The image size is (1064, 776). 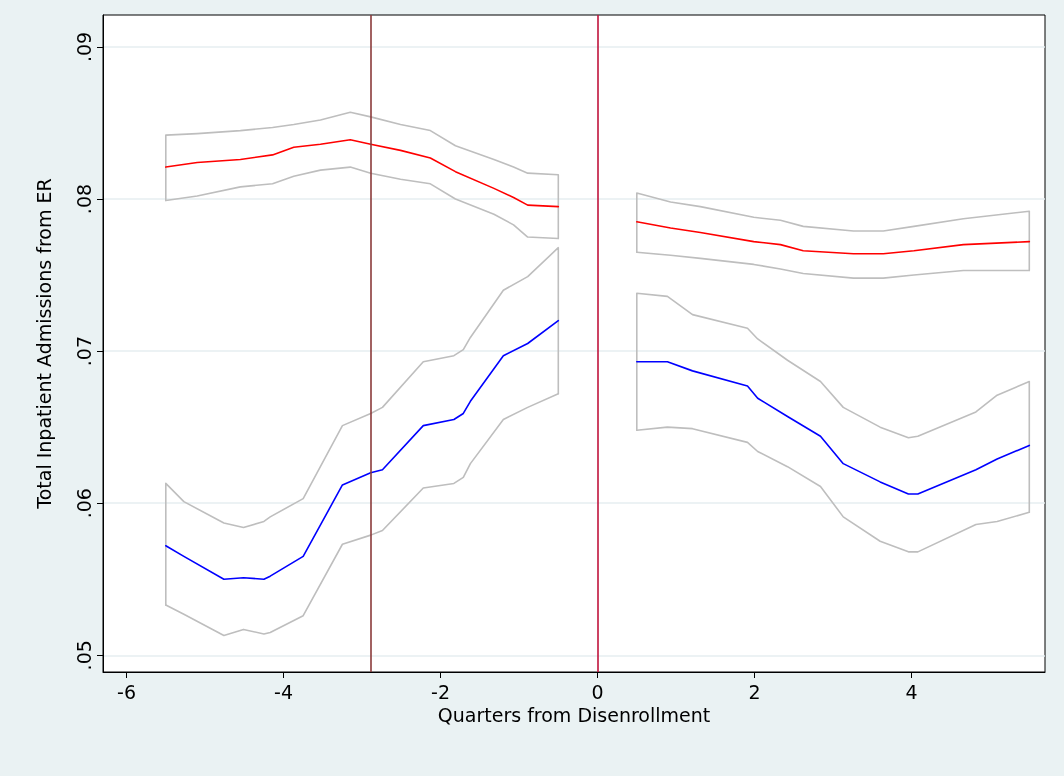 I want to click on y-tick-label: .09, so click(x=83, y=47).